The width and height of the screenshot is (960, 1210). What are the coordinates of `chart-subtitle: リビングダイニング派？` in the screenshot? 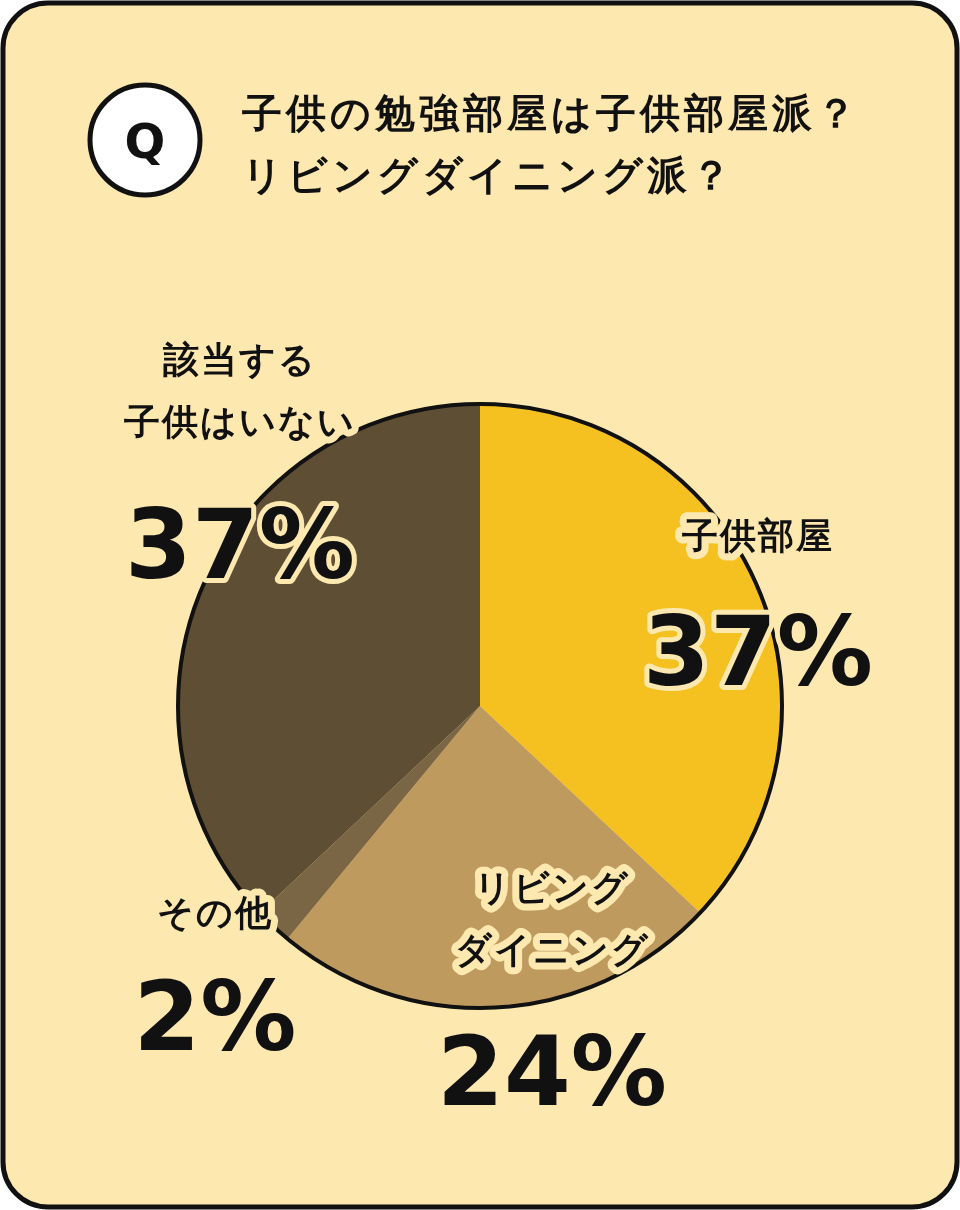 It's located at (488, 175).